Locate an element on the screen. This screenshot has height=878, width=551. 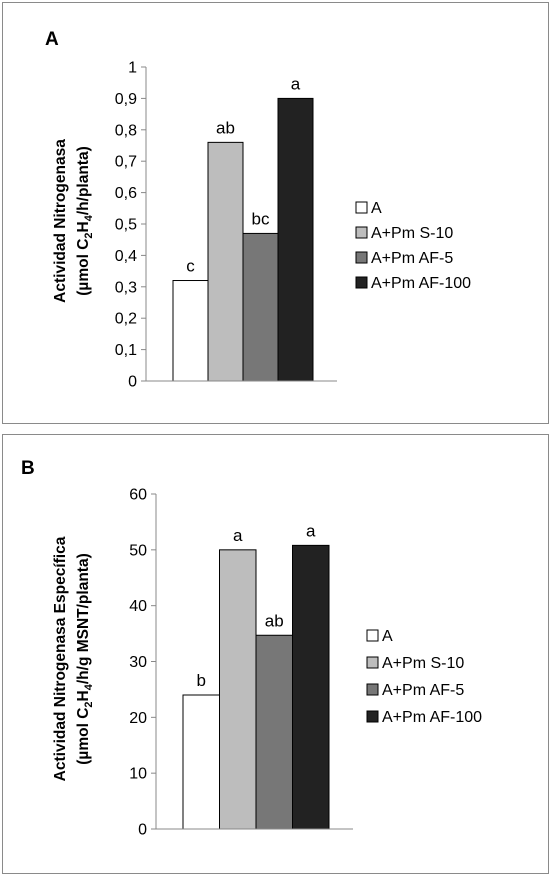
chart-a-y-title-part: 4 is located at coordinates (89, 217).